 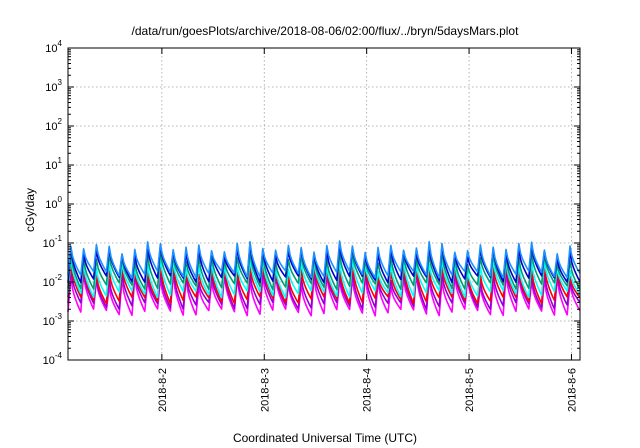 What do you see at coordinates (163, 390) in the screenshot?
I see `x-tick-label: 2018-8-2` at bounding box center [163, 390].